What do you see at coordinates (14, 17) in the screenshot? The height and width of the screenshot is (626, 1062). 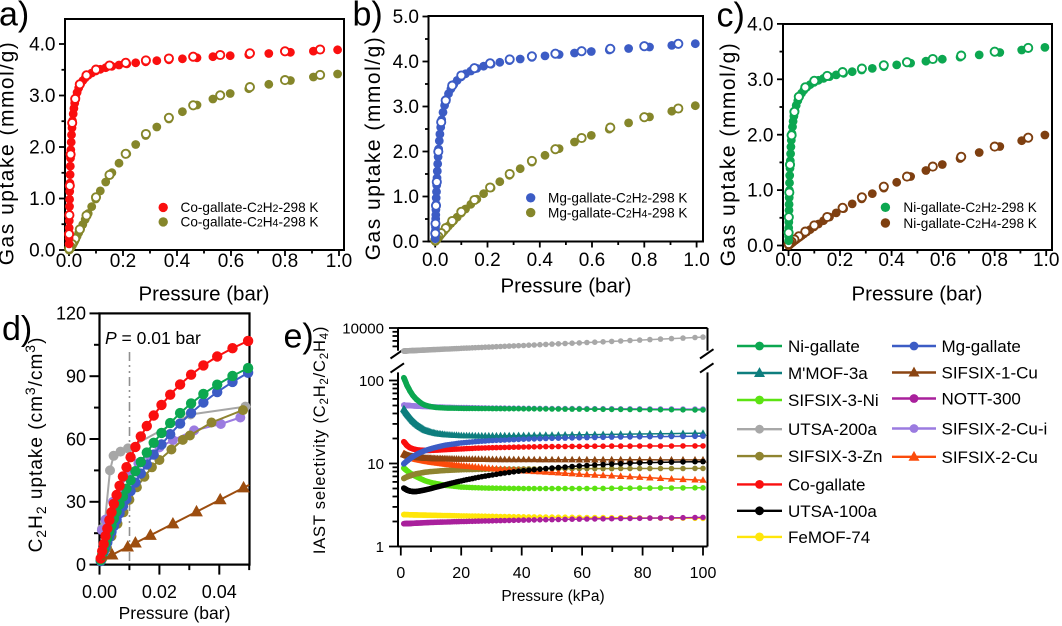 I see `svg-text: a)` at bounding box center [14, 17].